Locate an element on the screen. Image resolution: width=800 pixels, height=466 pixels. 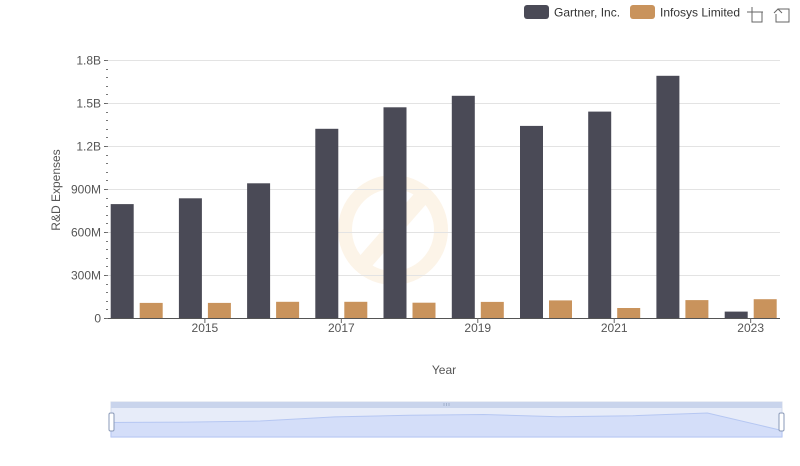
bar-gartner-2015 is located at coordinates (190, 258).